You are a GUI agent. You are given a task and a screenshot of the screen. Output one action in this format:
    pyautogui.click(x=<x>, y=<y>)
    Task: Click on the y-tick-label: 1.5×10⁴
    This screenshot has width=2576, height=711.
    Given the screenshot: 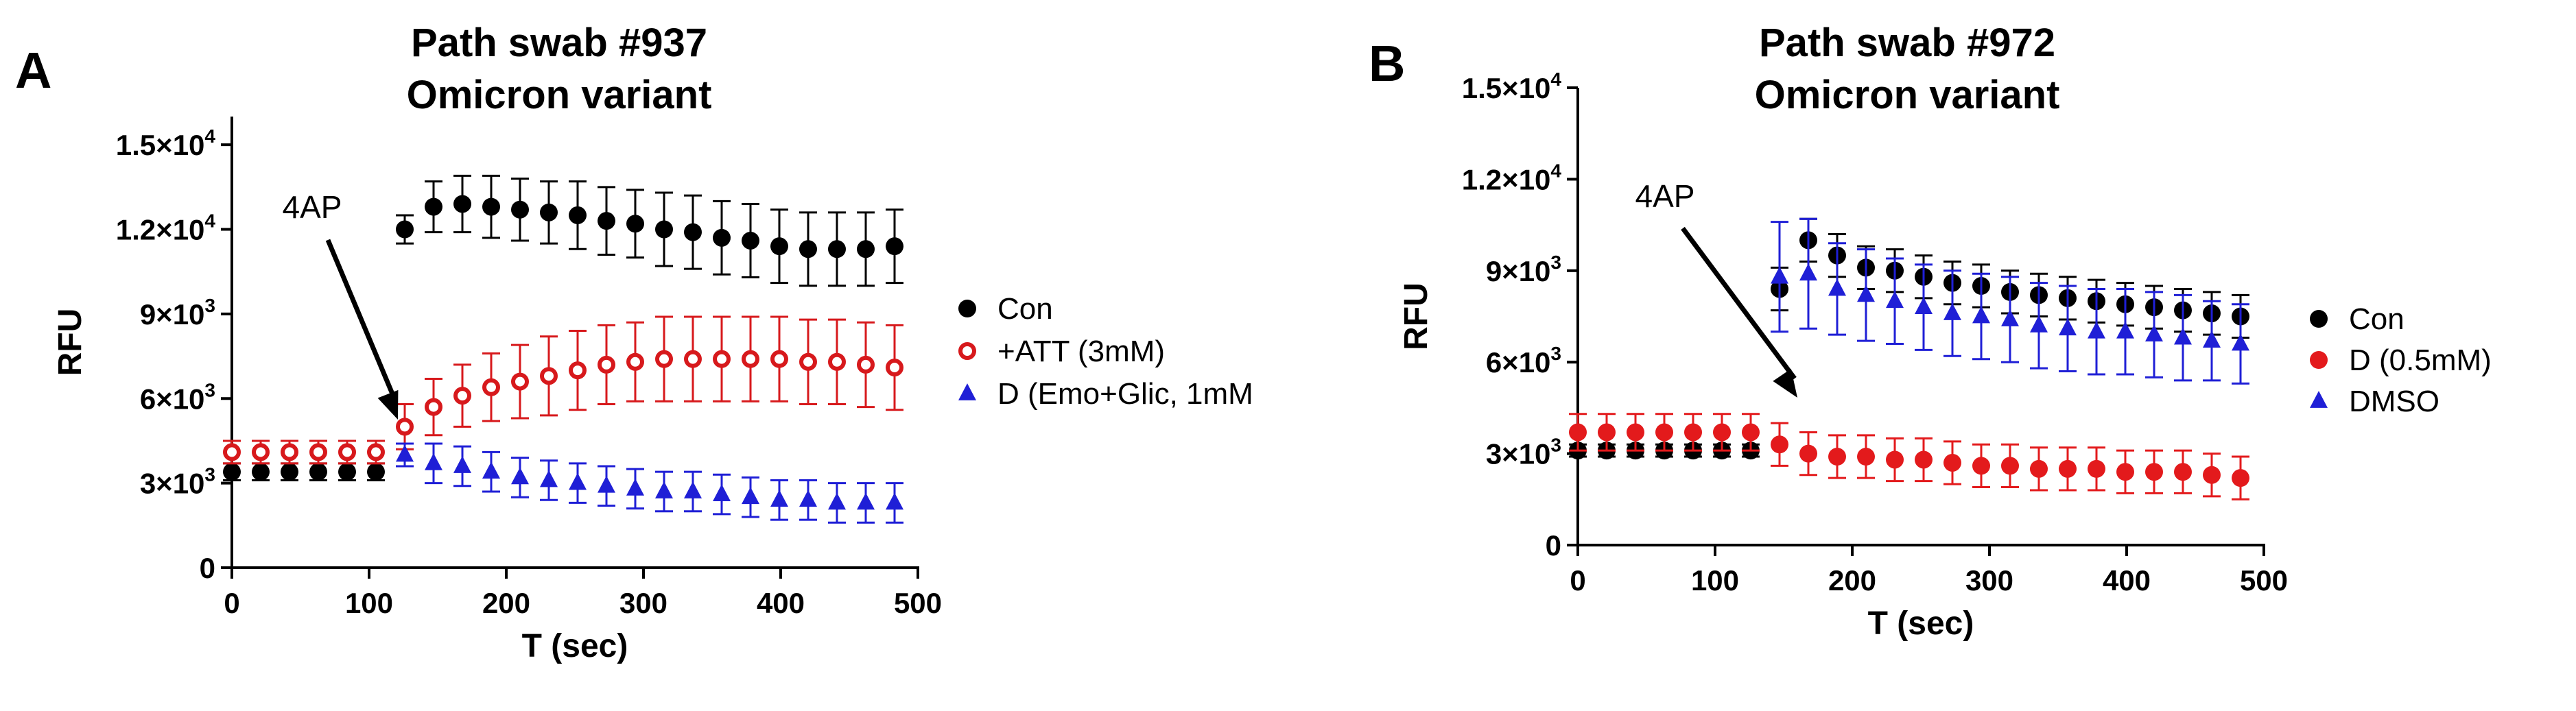 What is the action you would take?
    pyautogui.click(x=1512, y=86)
    